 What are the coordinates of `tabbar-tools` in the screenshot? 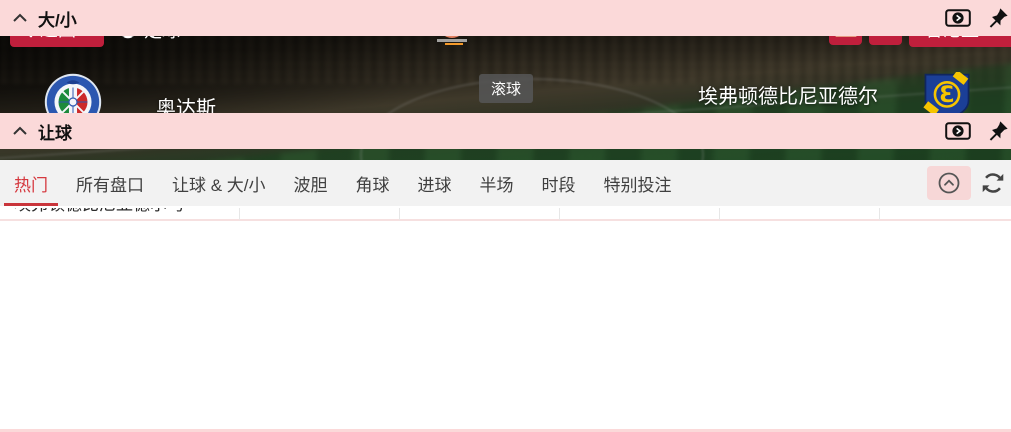 It's located at (969, 183).